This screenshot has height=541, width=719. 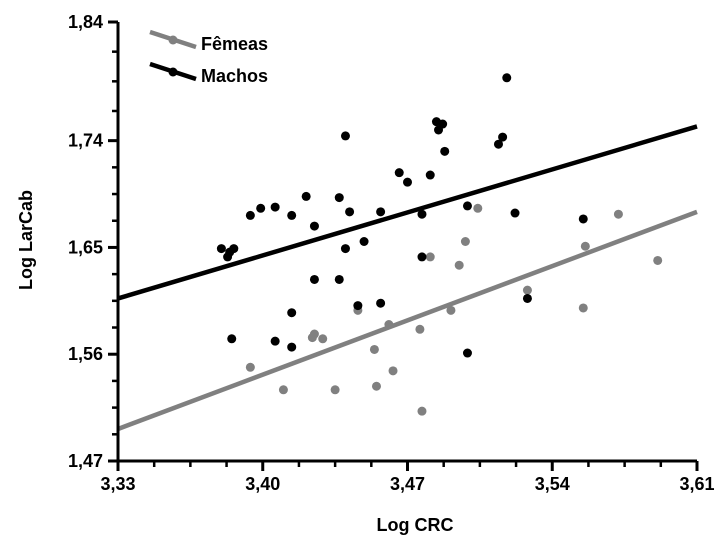 What do you see at coordinates (234, 76) in the screenshot?
I see `legend-label-machos: Machos` at bounding box center [234, 76].